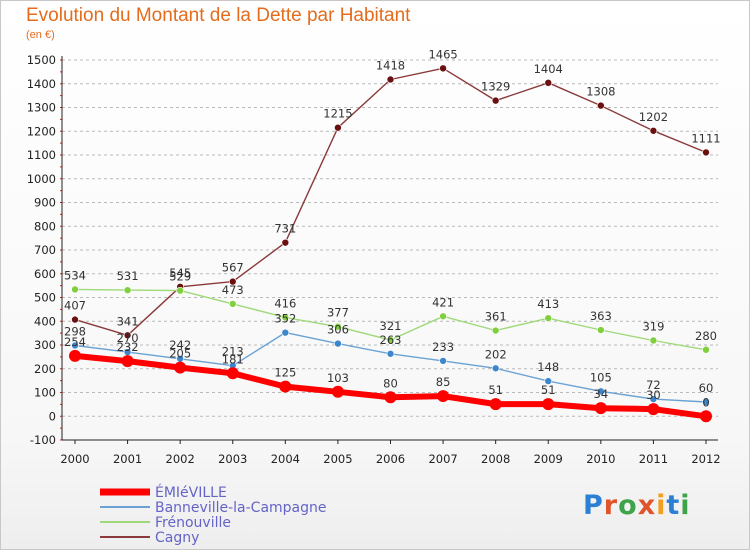  Describe the element at coordinates (180, 273) in the screenshot. I see `data-label: 545` at that location.